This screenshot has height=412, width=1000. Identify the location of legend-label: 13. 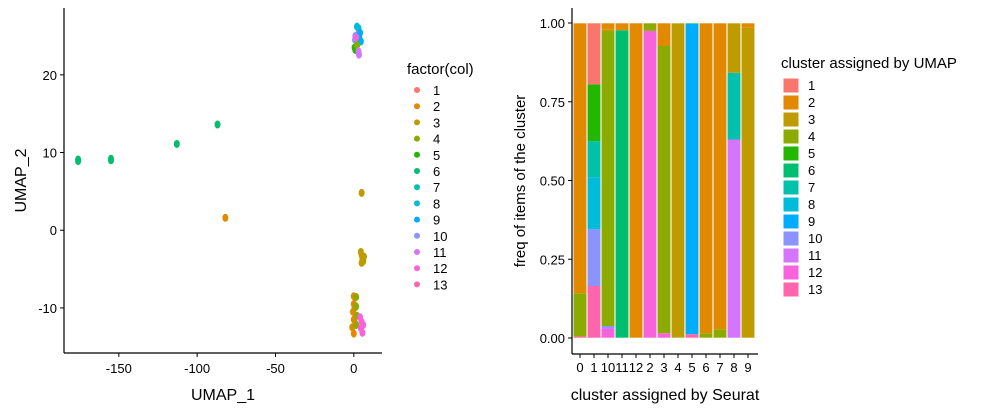
(440, 284).